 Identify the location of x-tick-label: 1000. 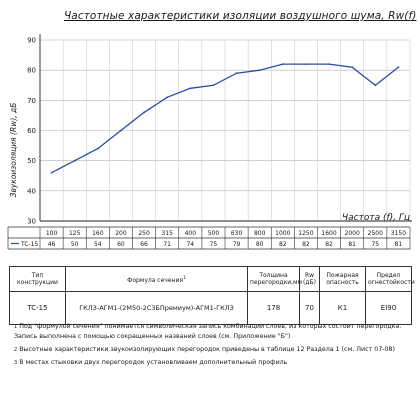
(282, 233).